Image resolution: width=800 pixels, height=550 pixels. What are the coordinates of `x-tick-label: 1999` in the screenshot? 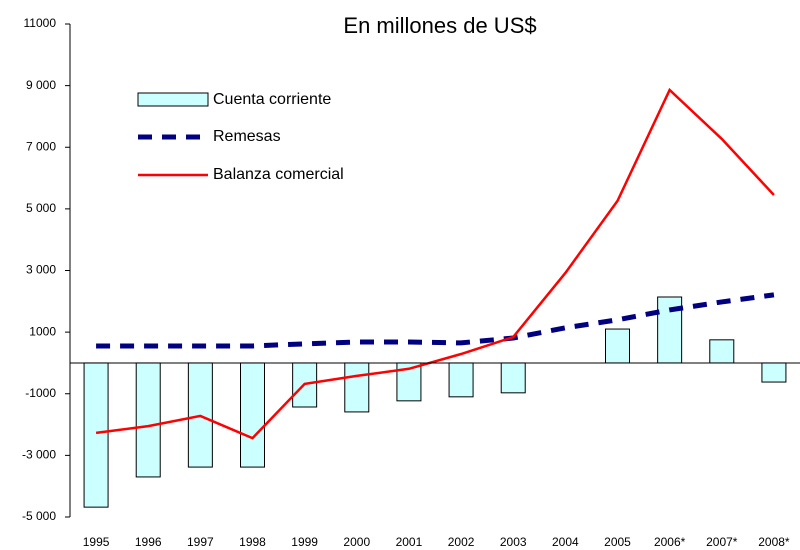 It's located at (304, 542).